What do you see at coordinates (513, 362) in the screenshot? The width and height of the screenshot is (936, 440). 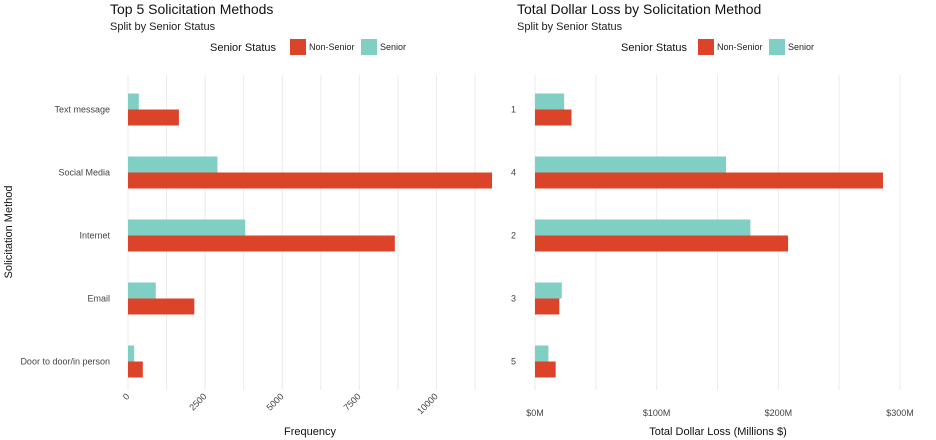 I see `y-tick-label: 5` at bounding box center [513, 362].